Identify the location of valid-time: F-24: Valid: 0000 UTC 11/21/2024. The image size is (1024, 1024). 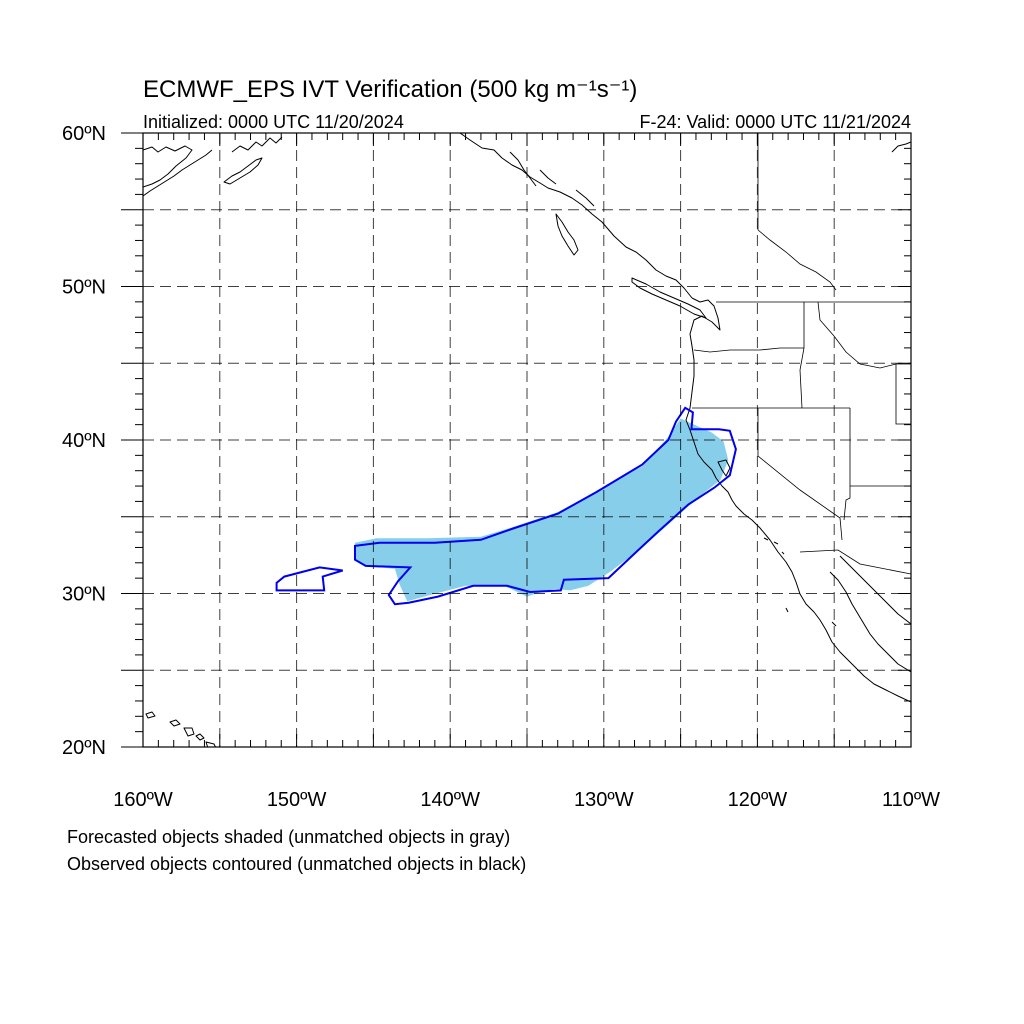
(776, 122).